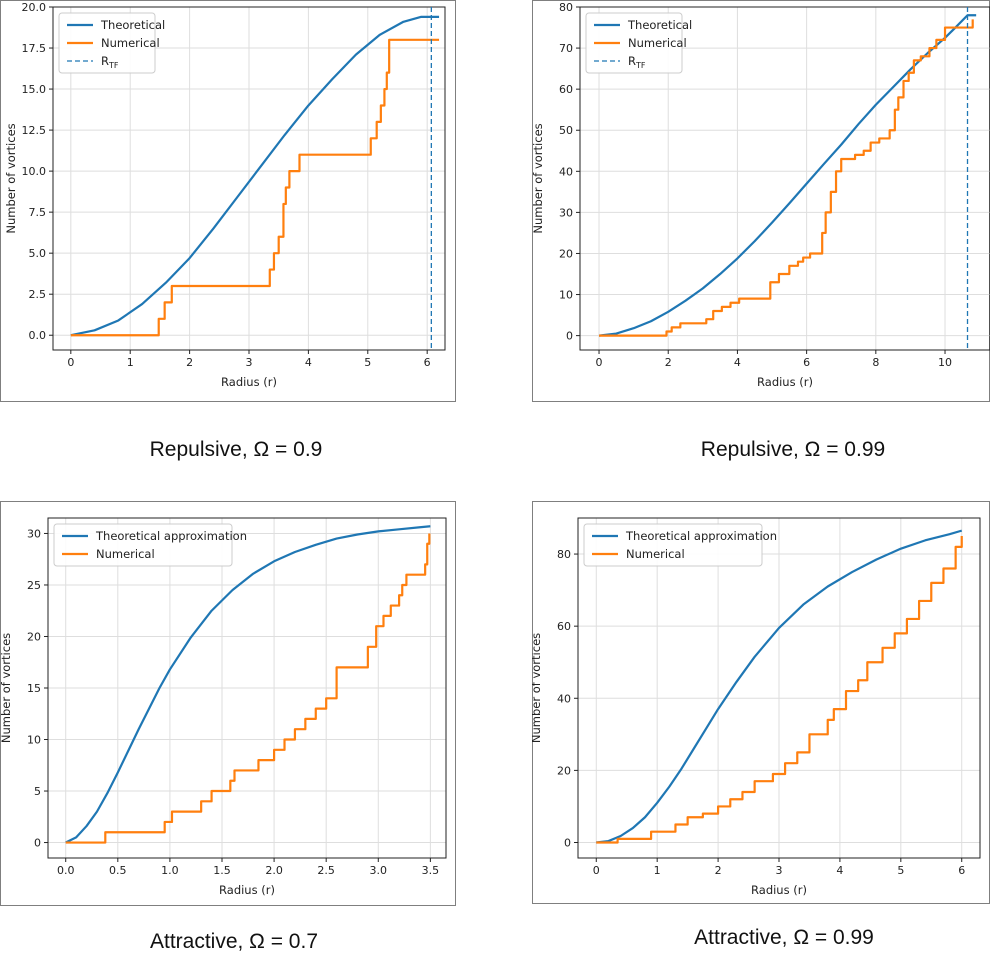 This screenshot has width=997, height=972. I want to click on y-tick-label: 0.0, so click(38, 335).